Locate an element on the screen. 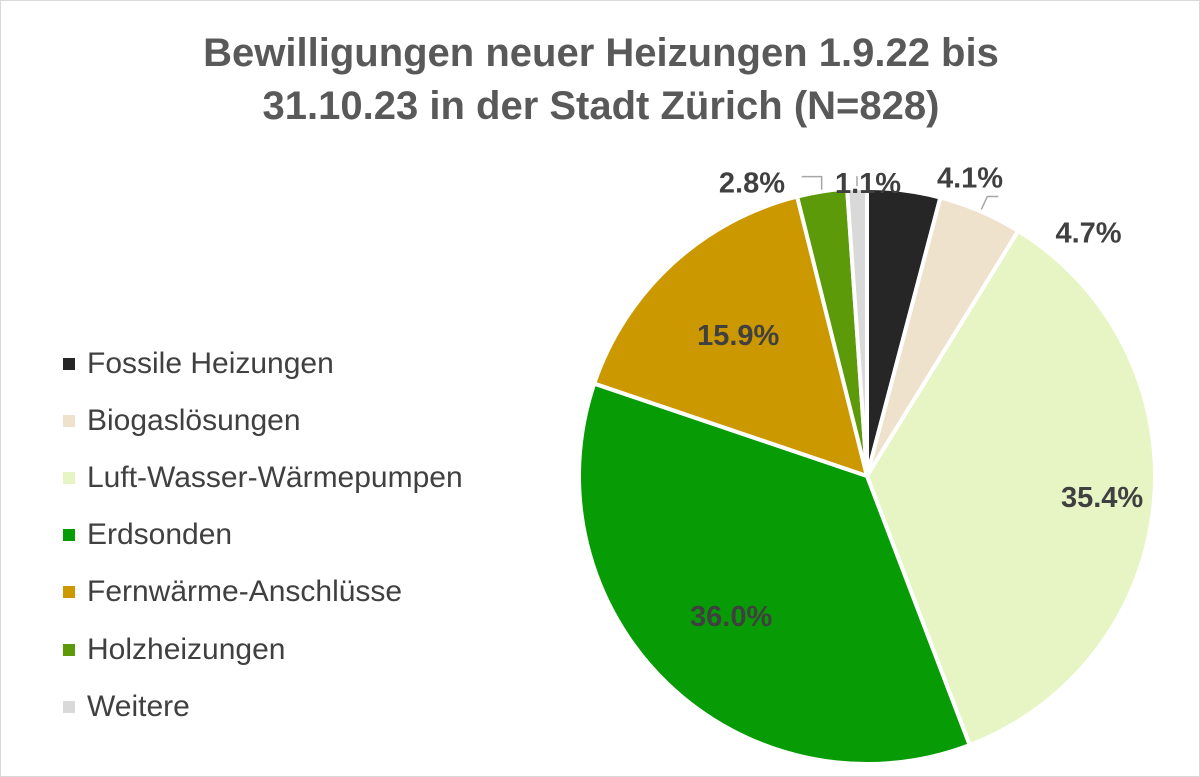  legend-item-holzheizungen: Holzheizungen is located at coordinates (263, 649).